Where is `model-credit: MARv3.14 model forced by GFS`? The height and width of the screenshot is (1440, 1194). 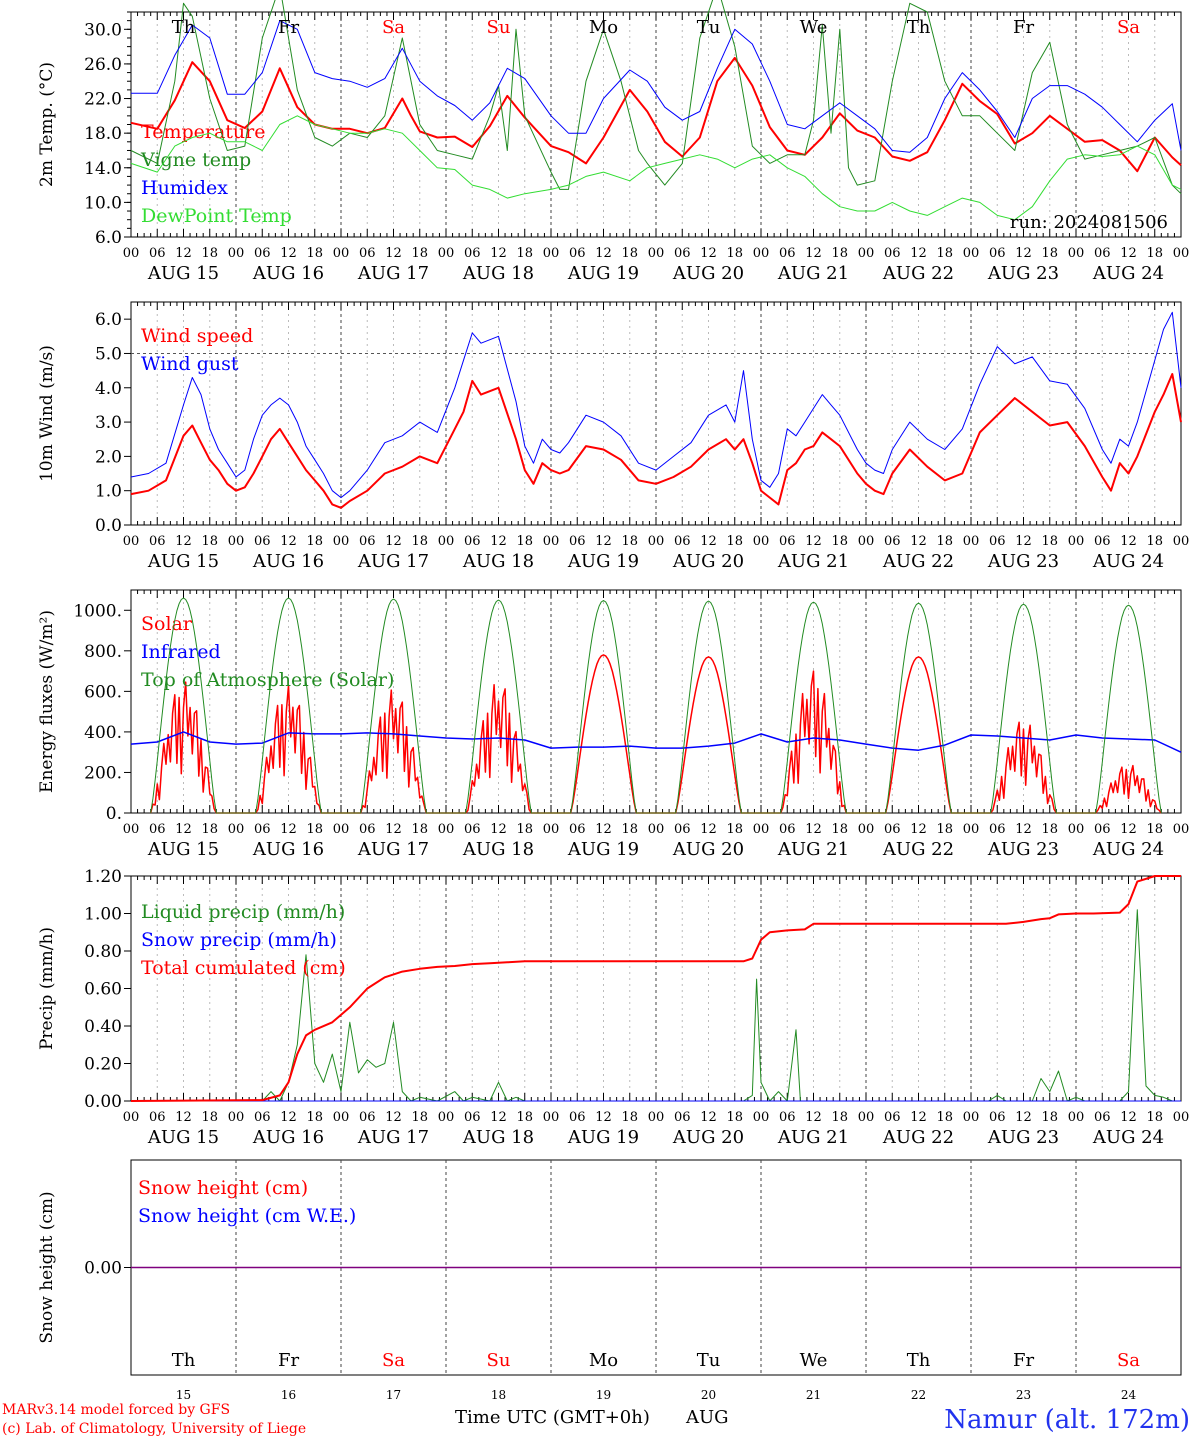
model-credit: MARv3.14 model forced by GFS is located at coordinates (116, 1410).